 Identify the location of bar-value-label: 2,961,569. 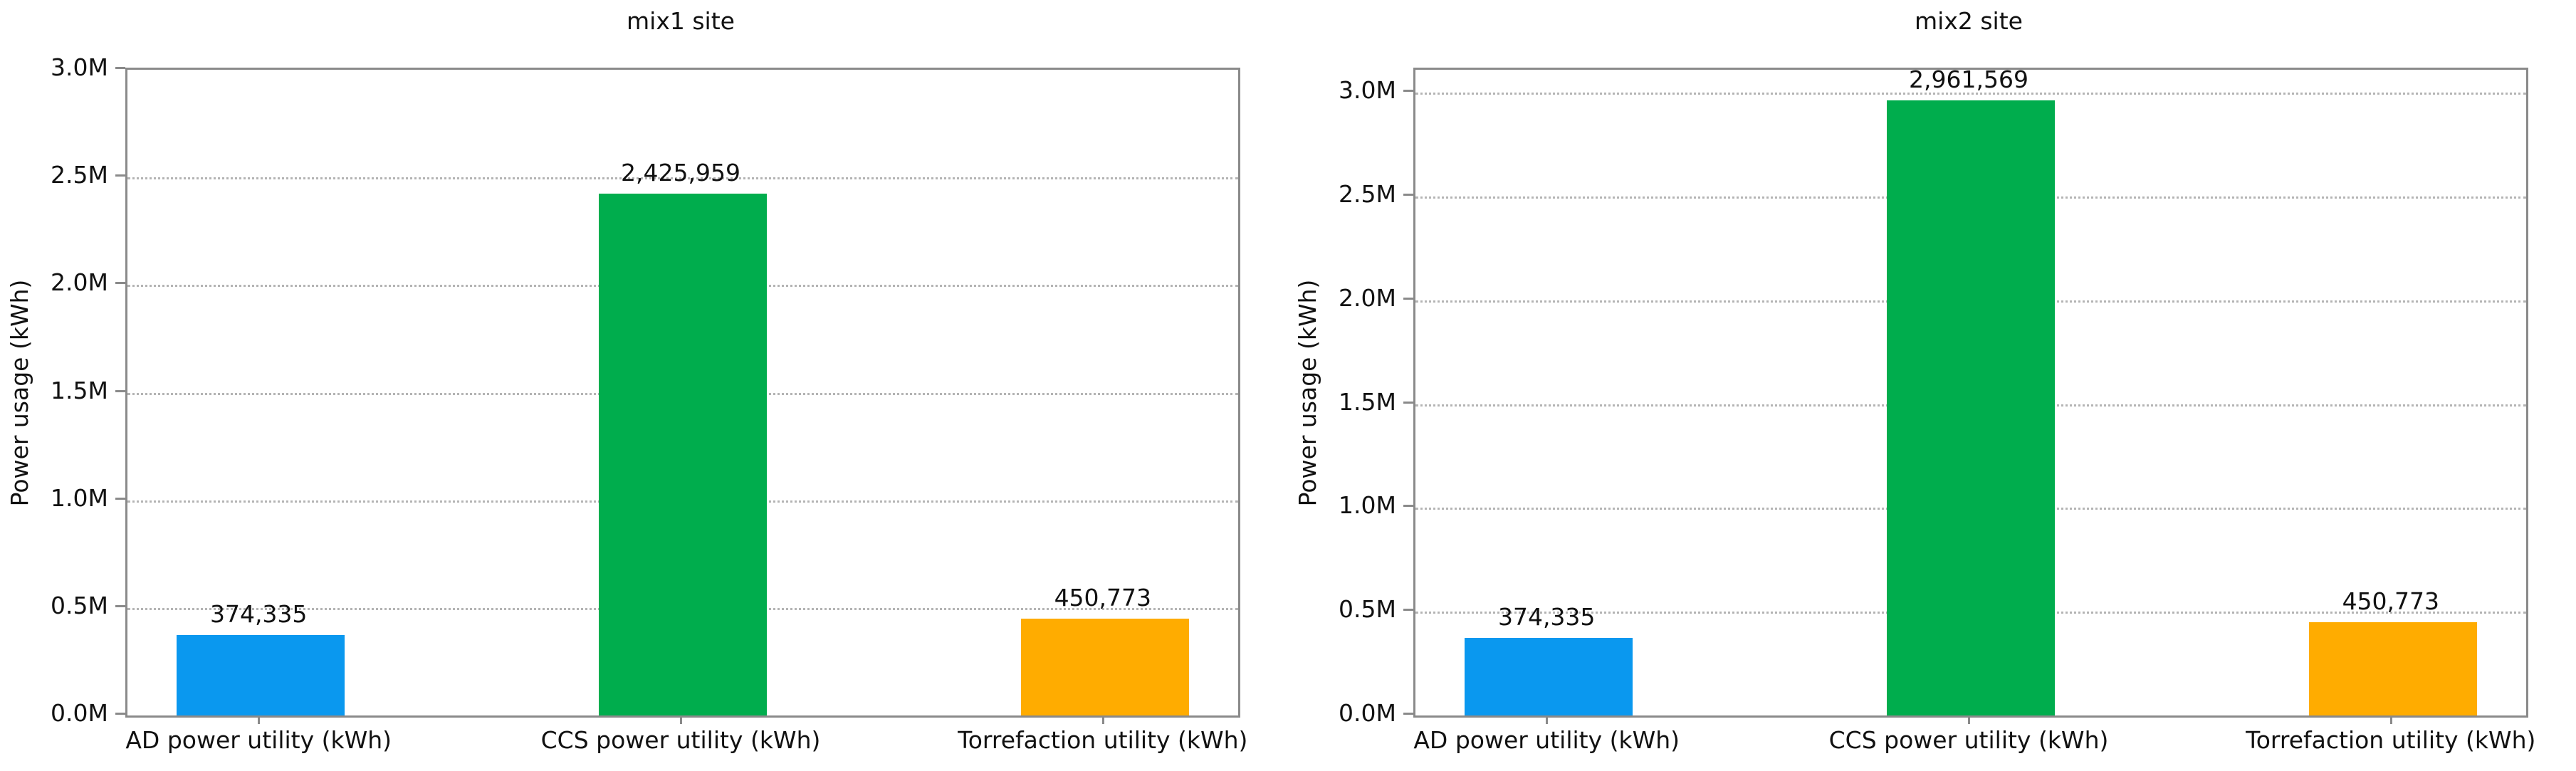
(1968, 79).